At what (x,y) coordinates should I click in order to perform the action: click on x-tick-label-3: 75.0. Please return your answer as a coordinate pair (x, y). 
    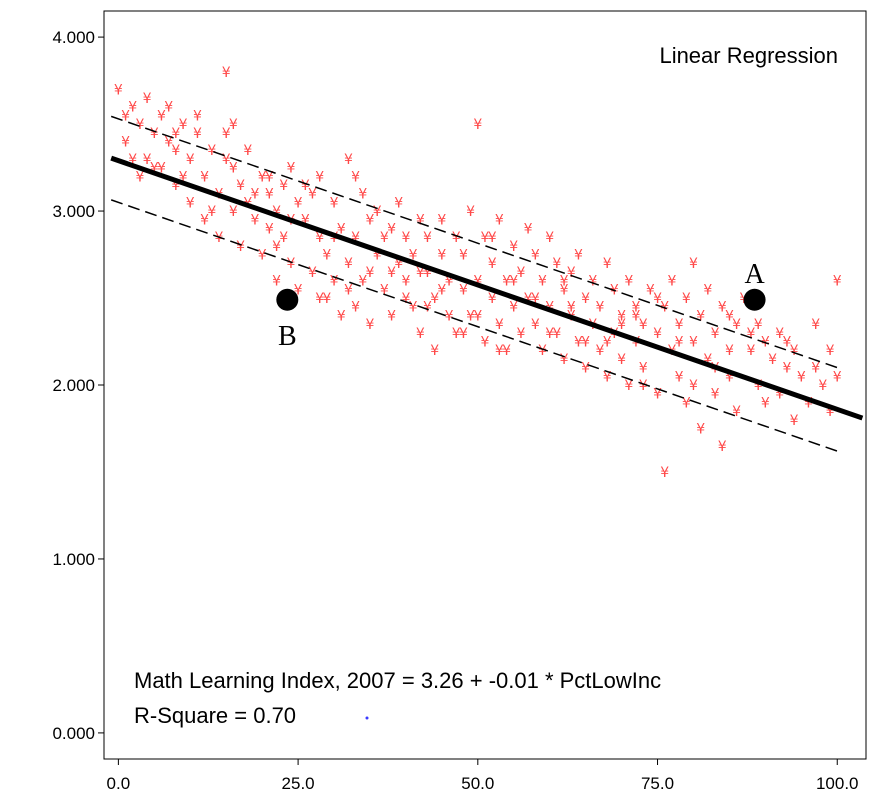
    Looking at the image, I should click on (657, 783).